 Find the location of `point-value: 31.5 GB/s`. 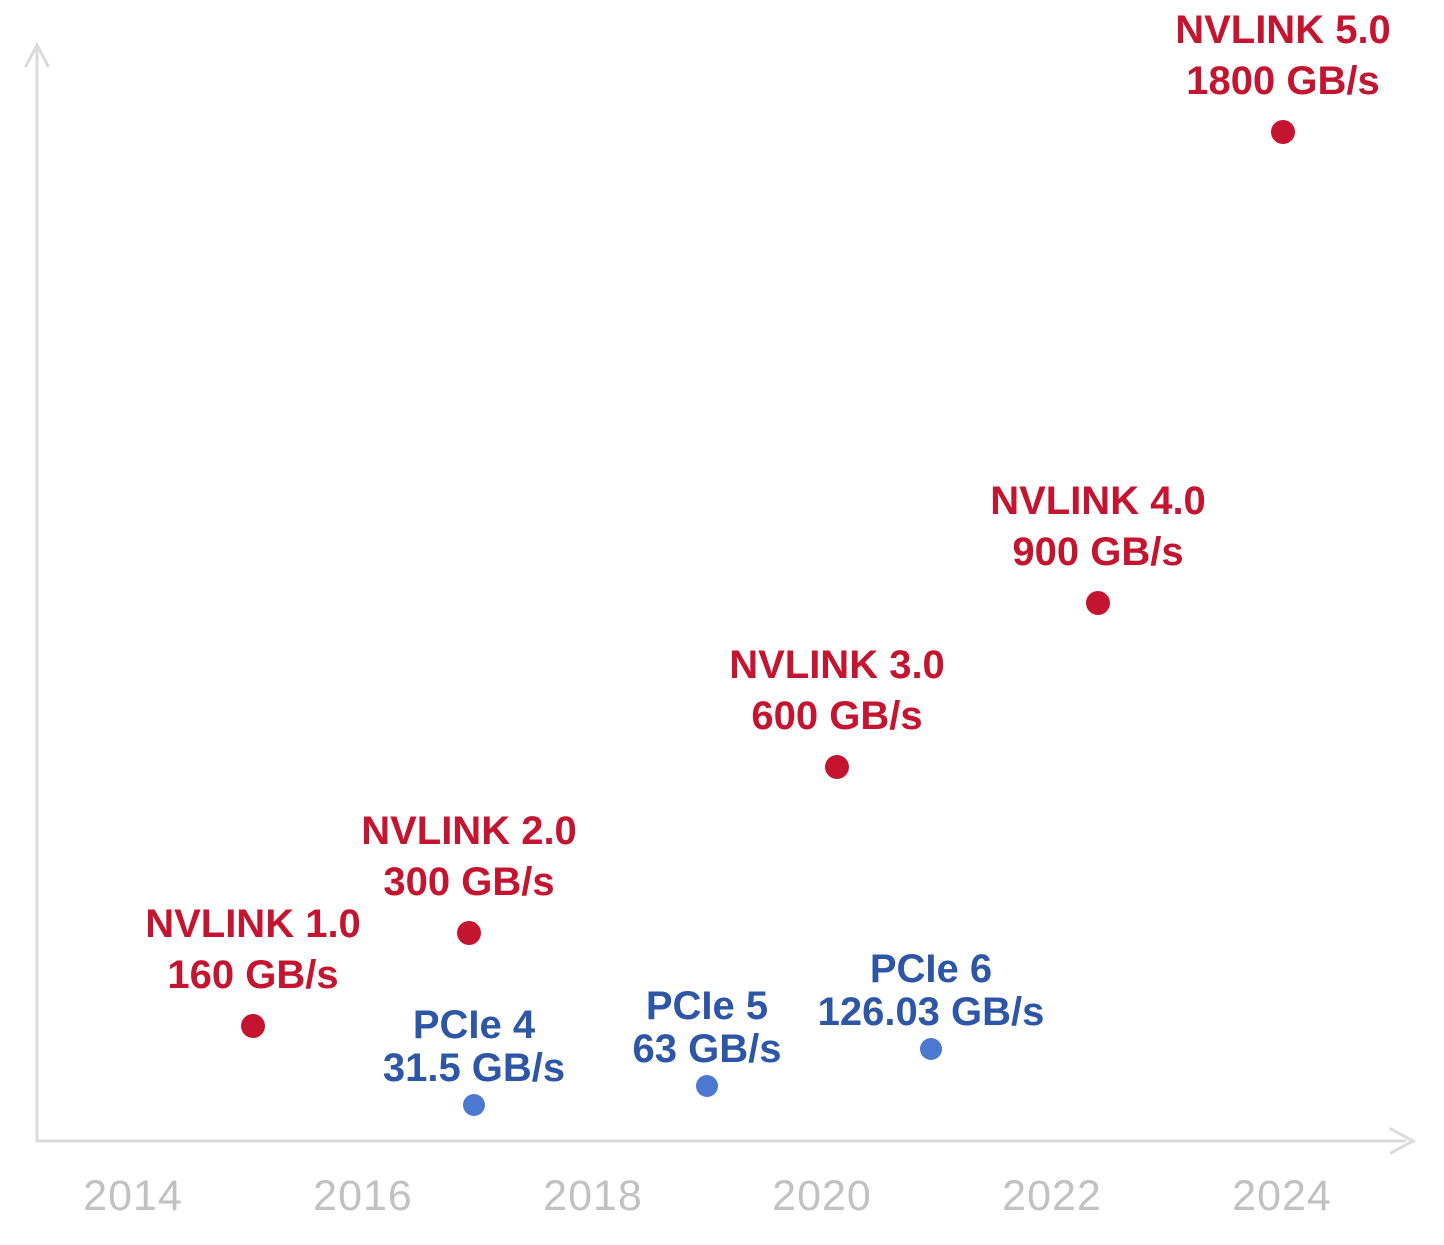

point-value: 31.5 GB/s is located at coordinates (474, 1068).